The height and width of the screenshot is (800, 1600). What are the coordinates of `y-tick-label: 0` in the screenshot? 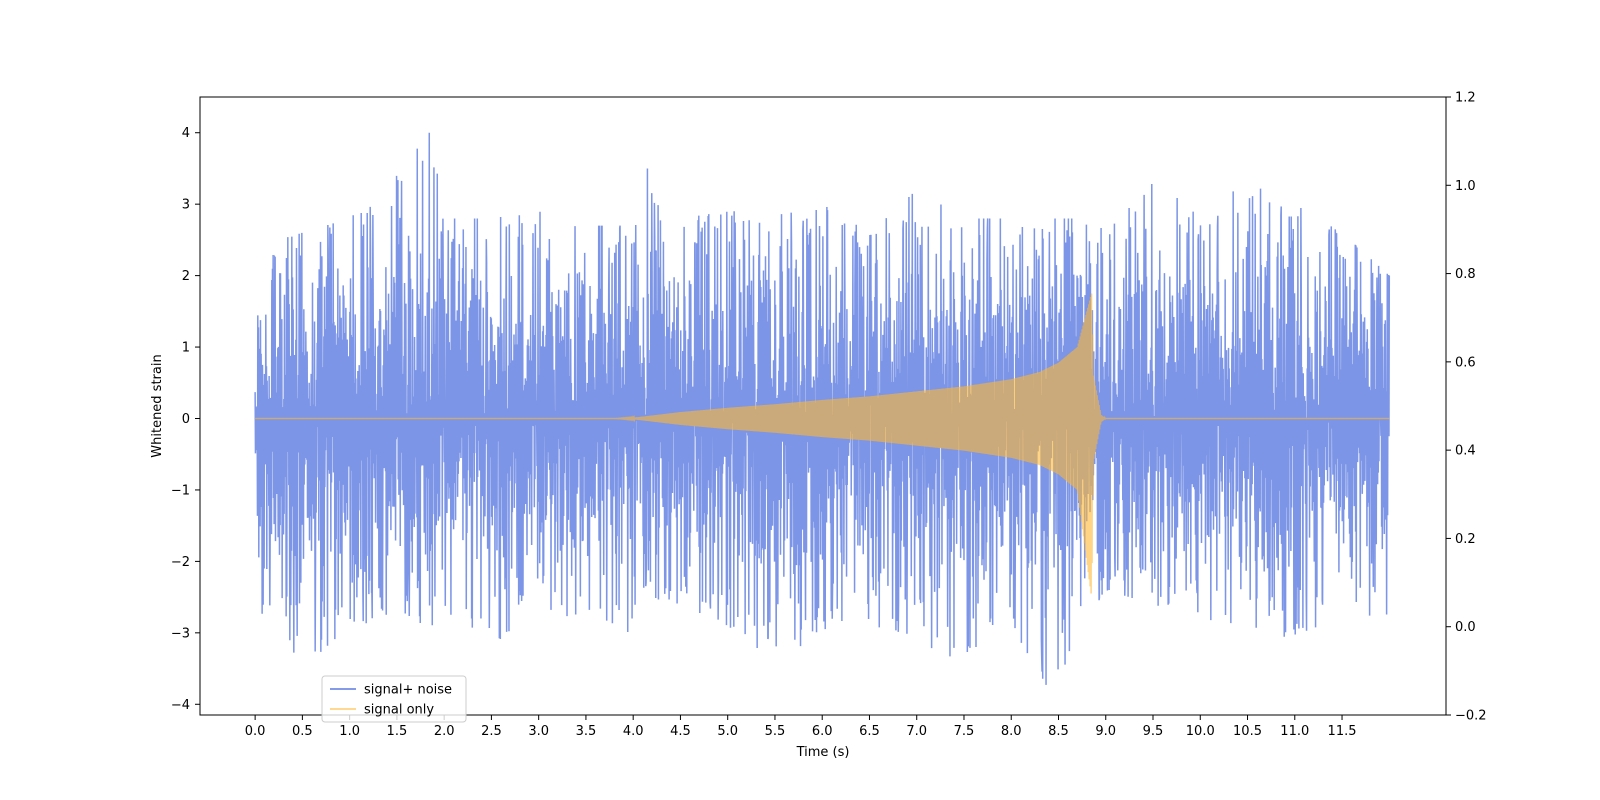 It's located at (186, 419).